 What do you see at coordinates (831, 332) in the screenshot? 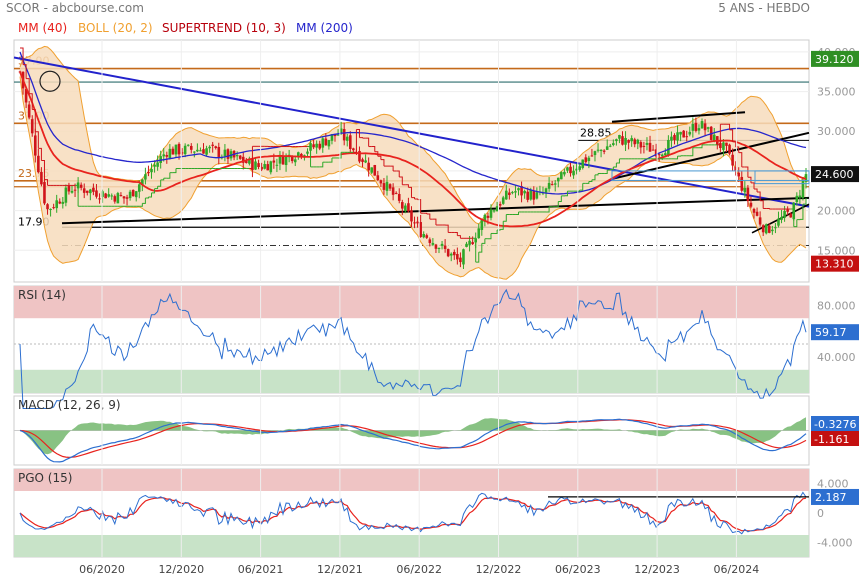
I see `rsi-last-text: 59.17` at bounding box center [831, 332].